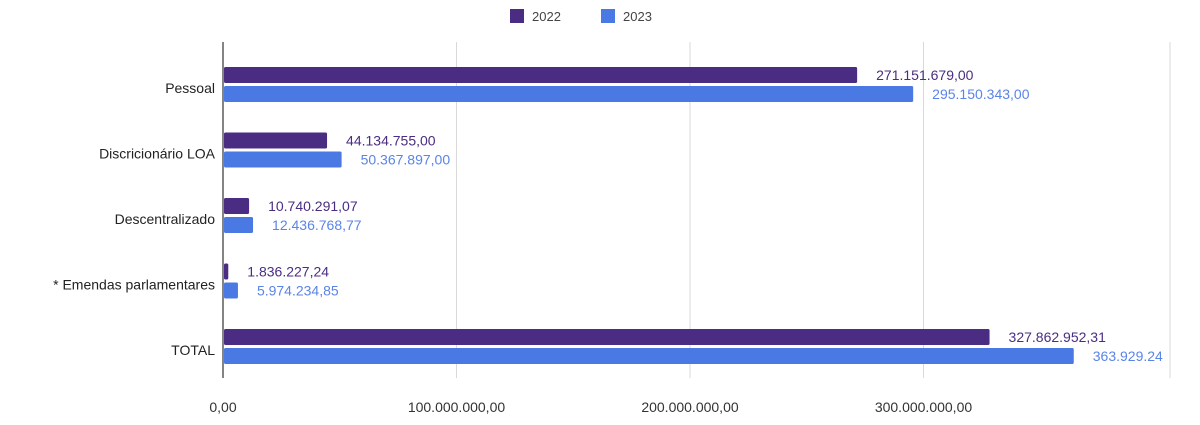 The width and height of the screenshot is (1200, 425). Describe the element at coordinates (134, 285) in the screenshot. I see `category-label-3: * Emendas parlamentares` at that location.